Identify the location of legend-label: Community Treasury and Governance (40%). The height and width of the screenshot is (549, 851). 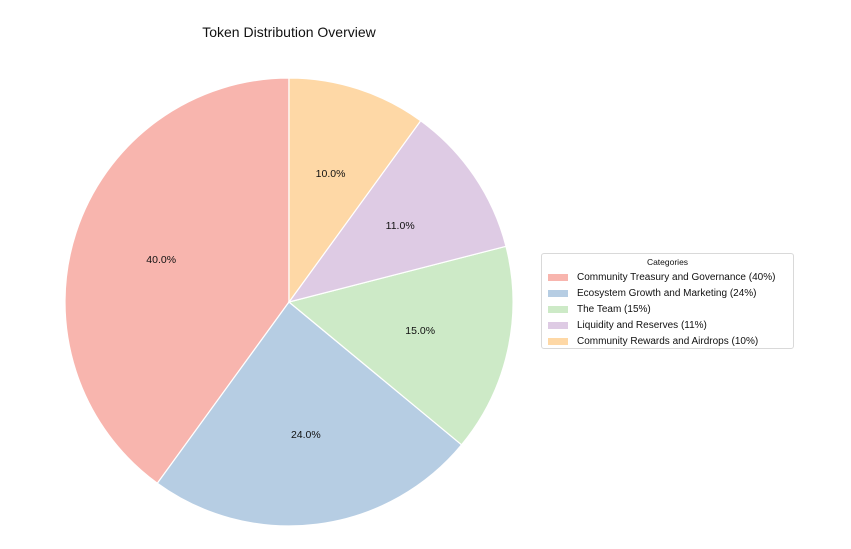
(676, 277).